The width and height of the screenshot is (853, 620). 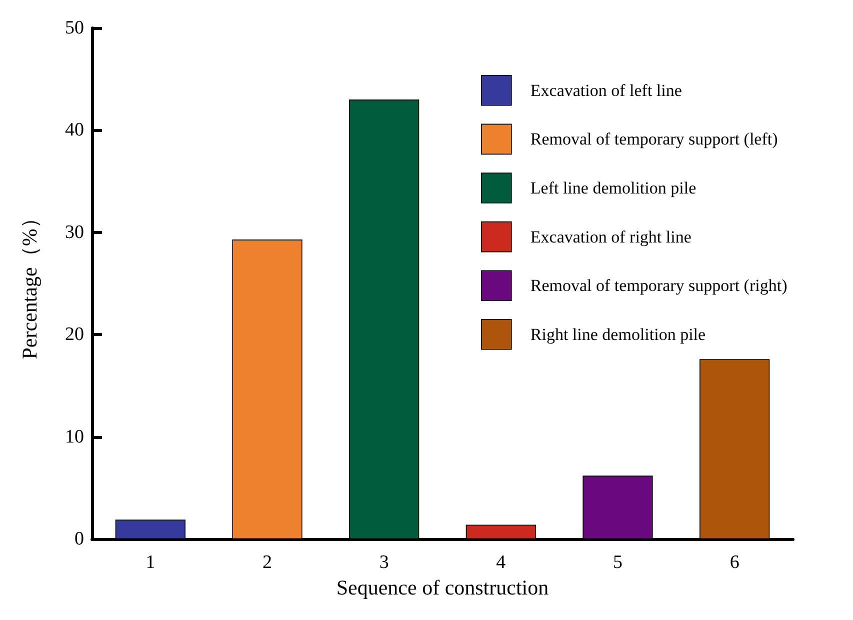 What do you see at coordinates (618, 334) in the screenshot?
I see `legend-label: Right line demolition pile` at bounding box center [618, 334].